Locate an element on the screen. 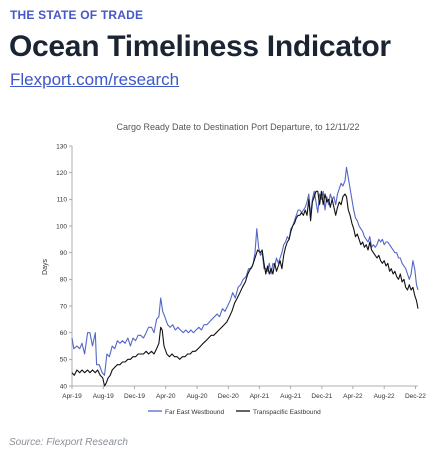 The width and height of the screenshot is (444, 459). x-tick-label: Aug-19 is located at coordinates (103, 396).